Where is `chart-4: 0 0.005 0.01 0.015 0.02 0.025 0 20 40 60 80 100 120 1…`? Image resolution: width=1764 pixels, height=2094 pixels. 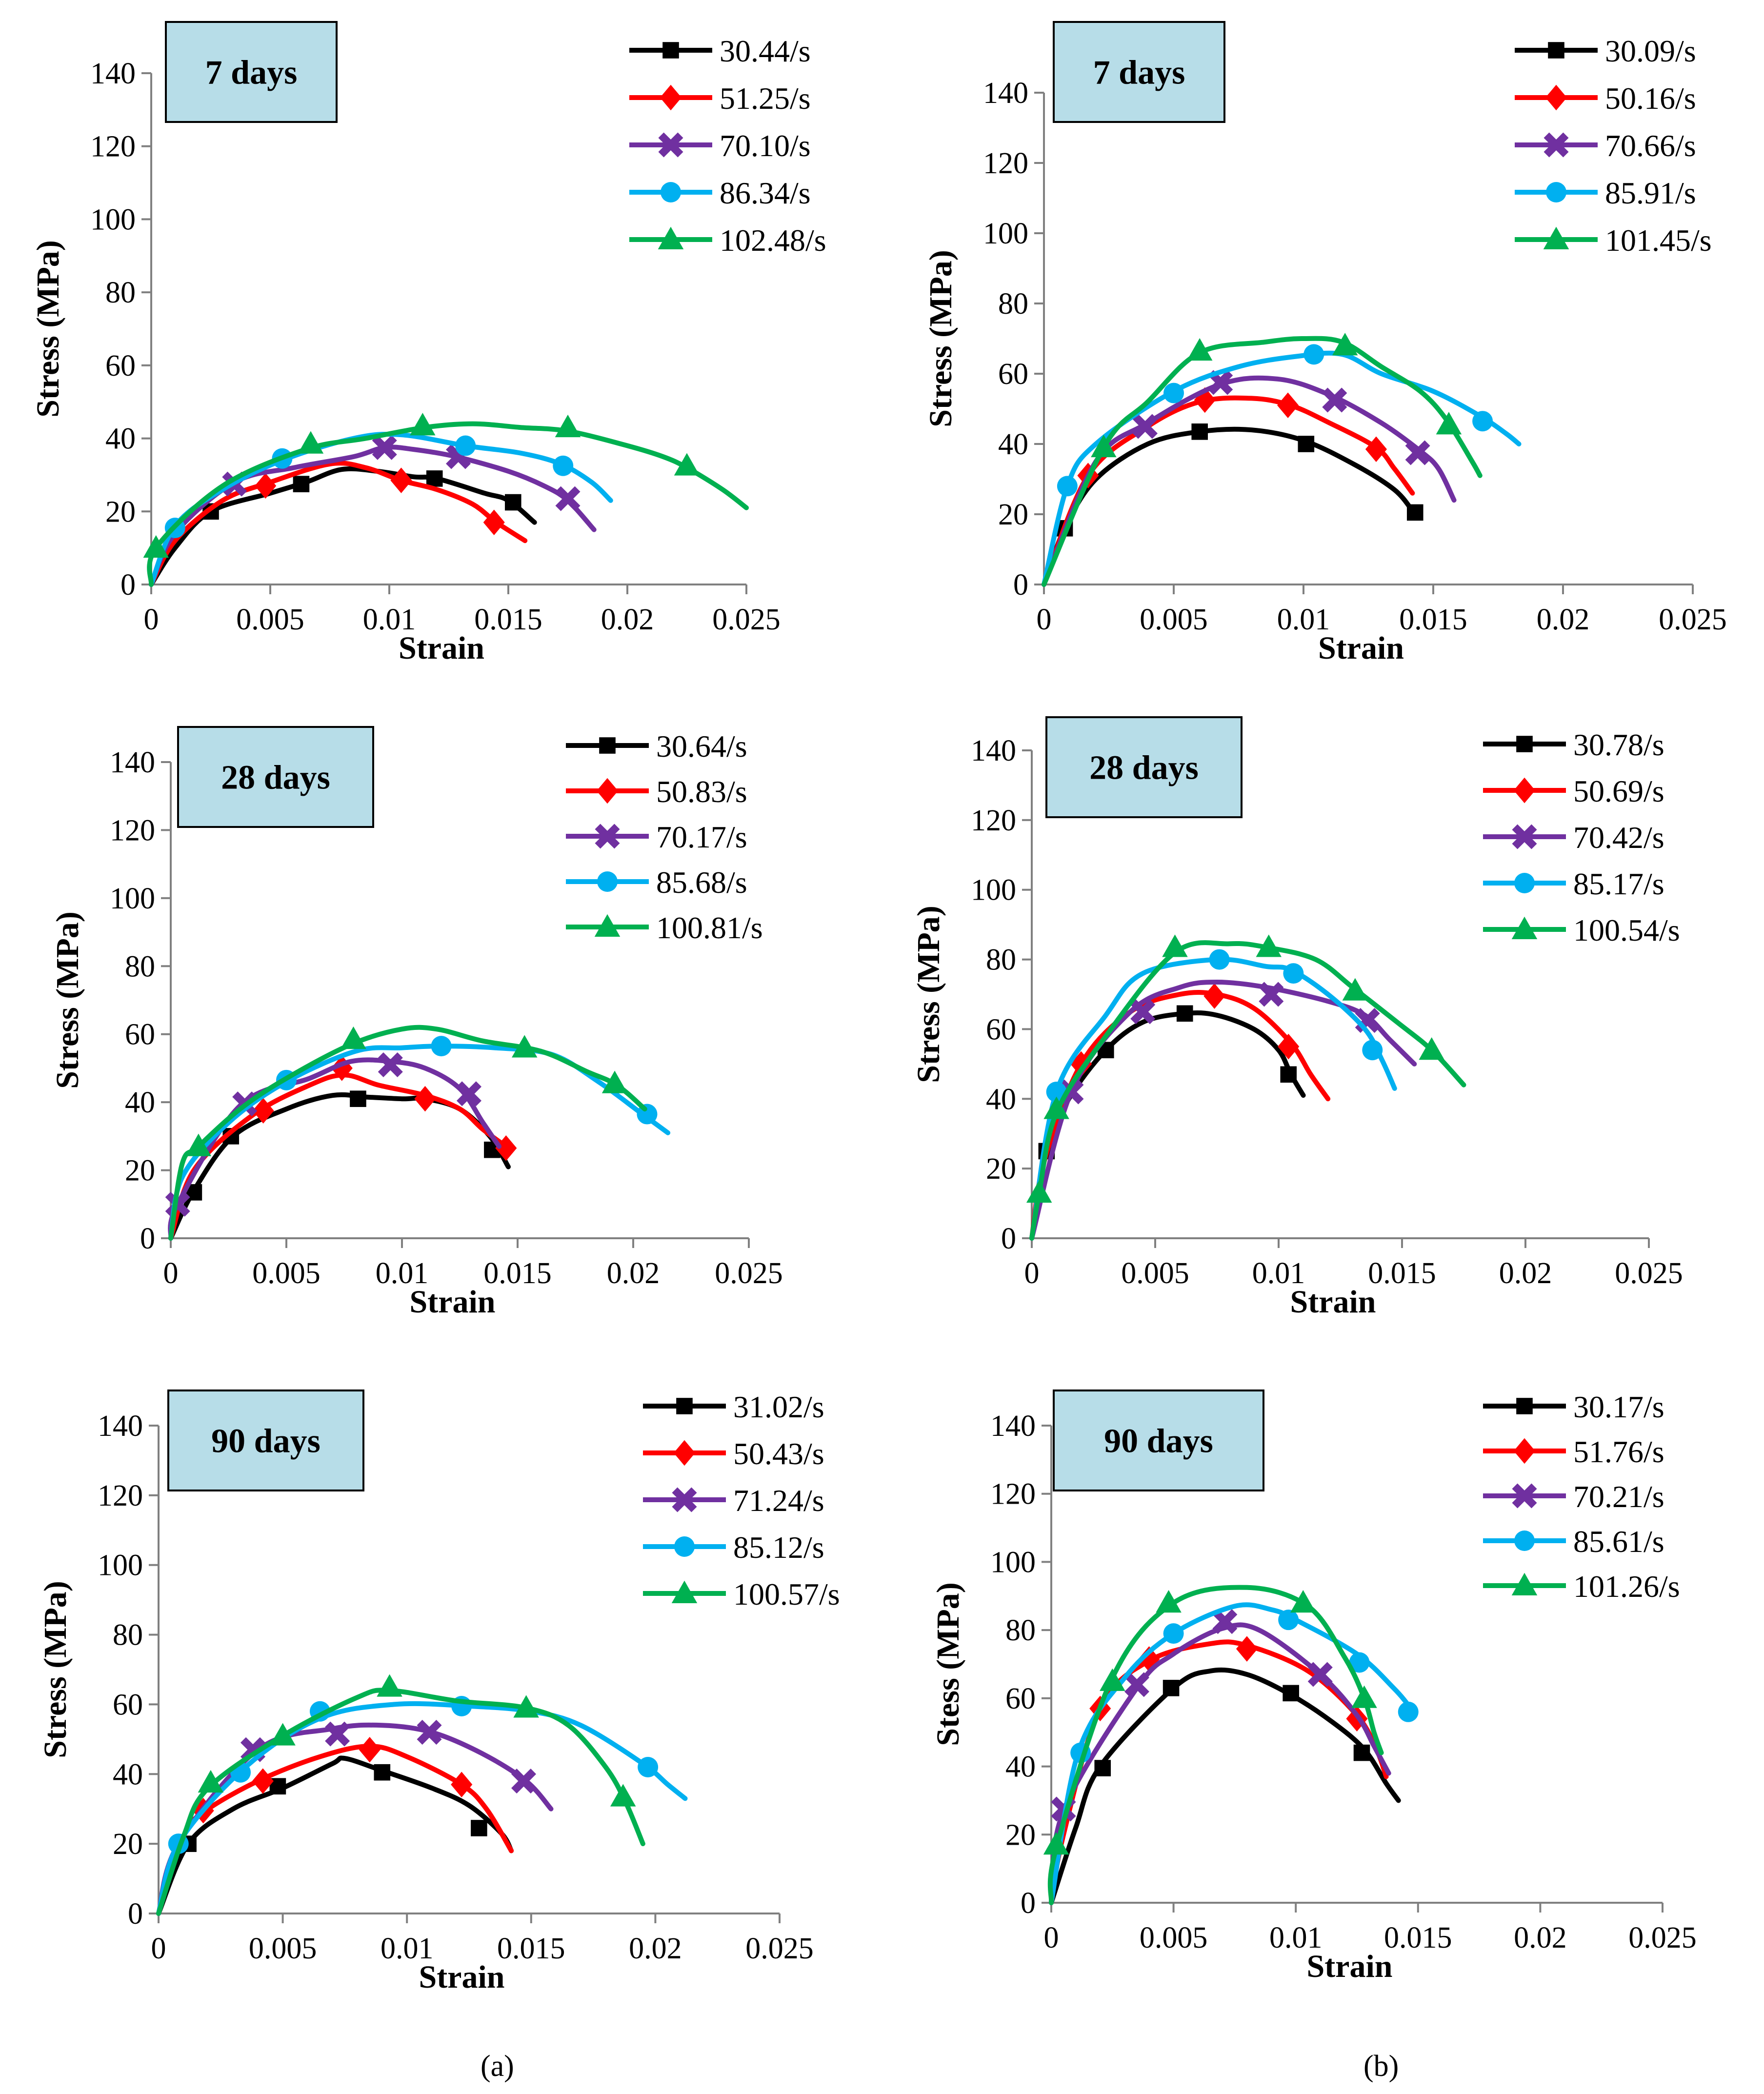
chart-4: 0 0.005 0.01 0.015 0.02 0.025 0 20 40 60 80 100 120 1… is located at coordinates (1297, 1018).